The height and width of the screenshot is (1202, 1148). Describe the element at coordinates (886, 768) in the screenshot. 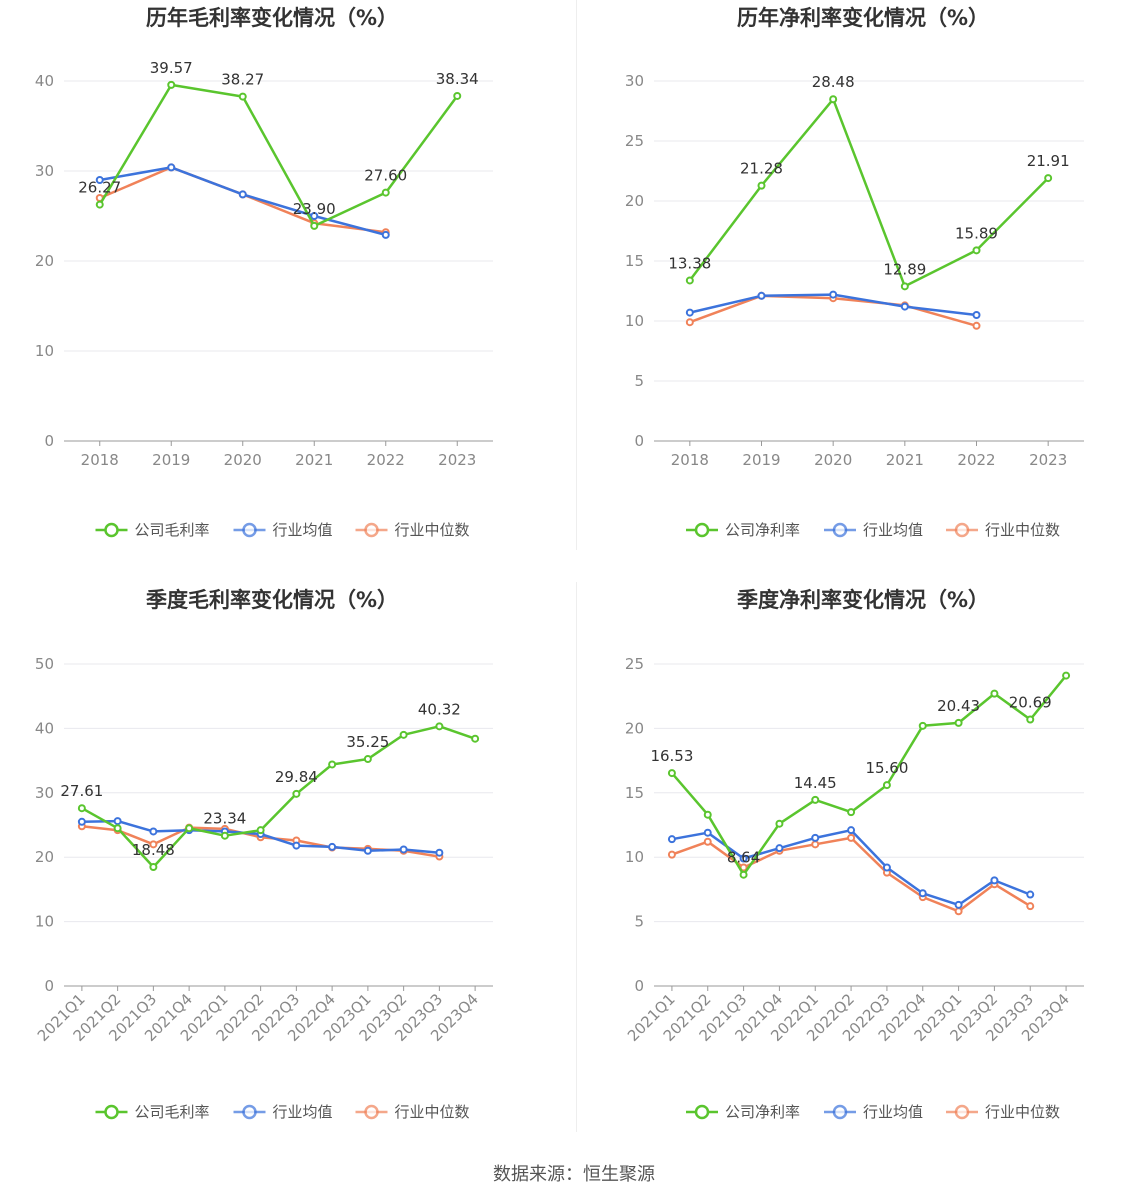

I see `data-label: 15.60` at that location.